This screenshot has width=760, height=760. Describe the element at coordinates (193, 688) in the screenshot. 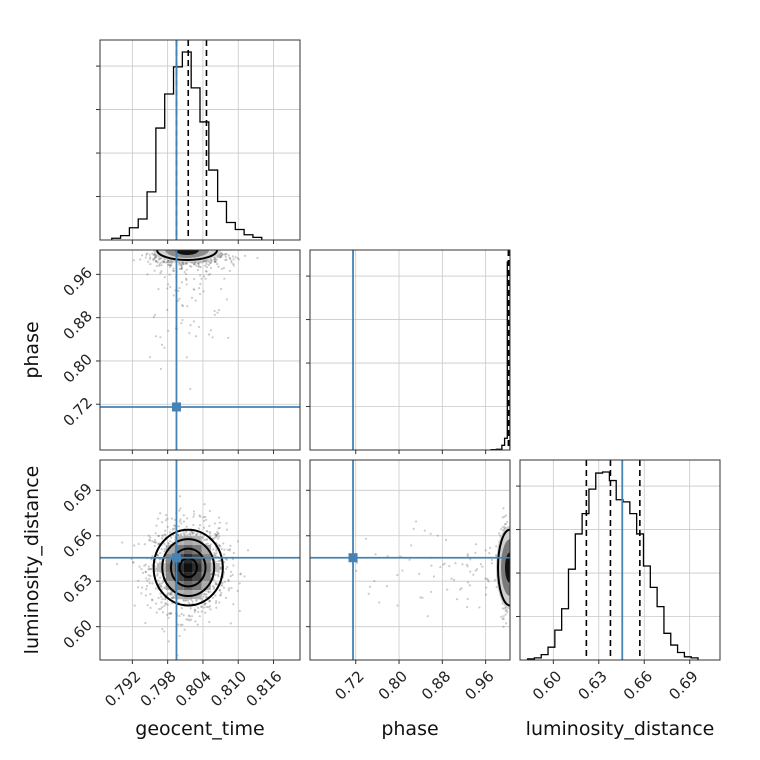

I see `tick-label-x-geocent_time: 0.804` at that location.